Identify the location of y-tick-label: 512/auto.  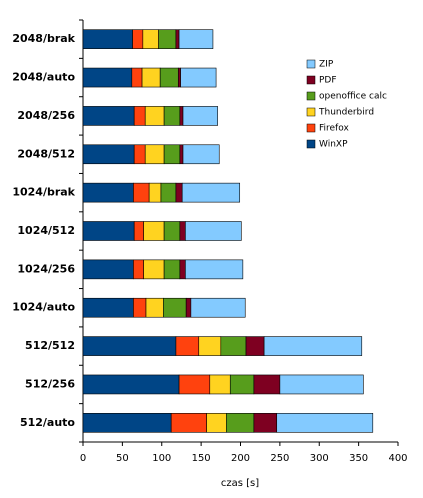
(47, 422).